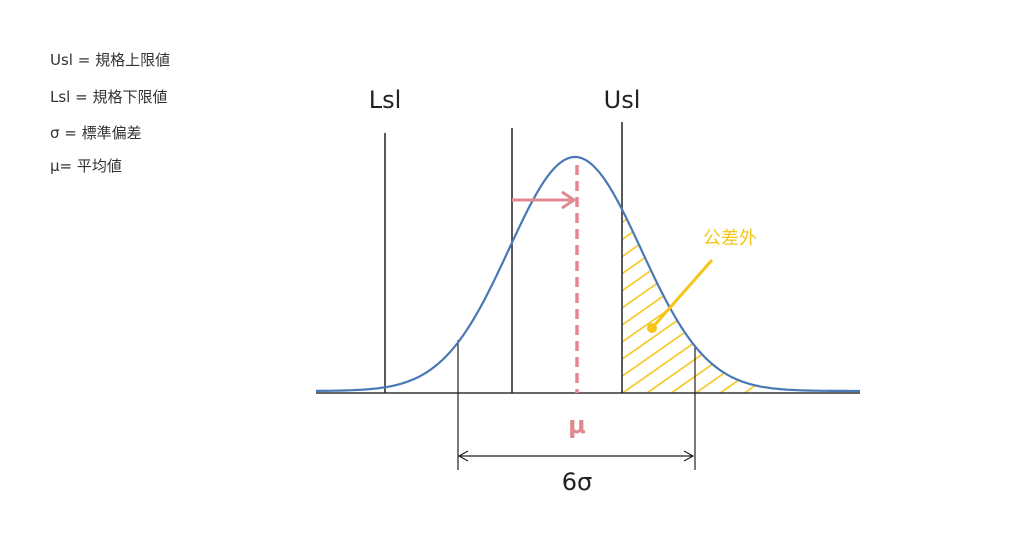 This screenshot has width=1024, height=540. Describe the element at coordinates (108, 97) in the screenshot. I see `legend-item: Lsl = 規格下限値` at that location.